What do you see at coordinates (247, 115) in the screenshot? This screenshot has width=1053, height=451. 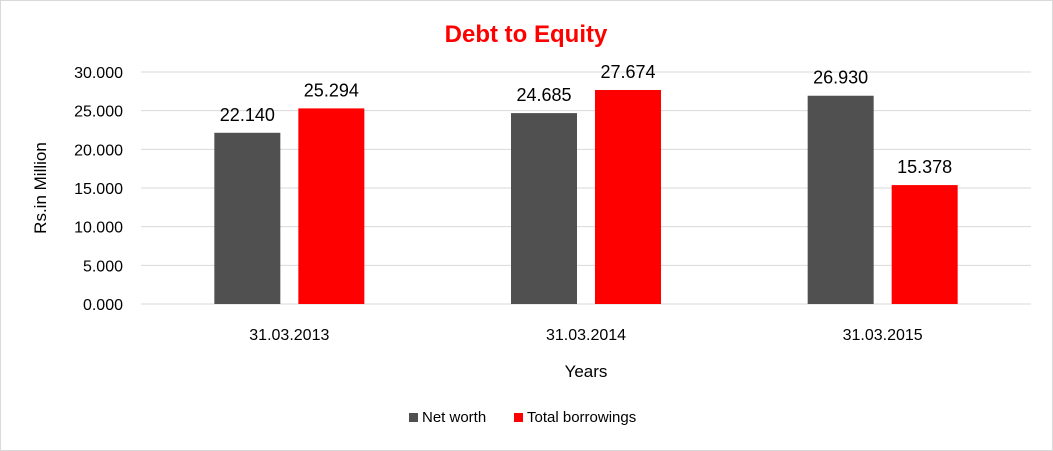 I see `data-label: 22.140` at bounding box center [247, 115].